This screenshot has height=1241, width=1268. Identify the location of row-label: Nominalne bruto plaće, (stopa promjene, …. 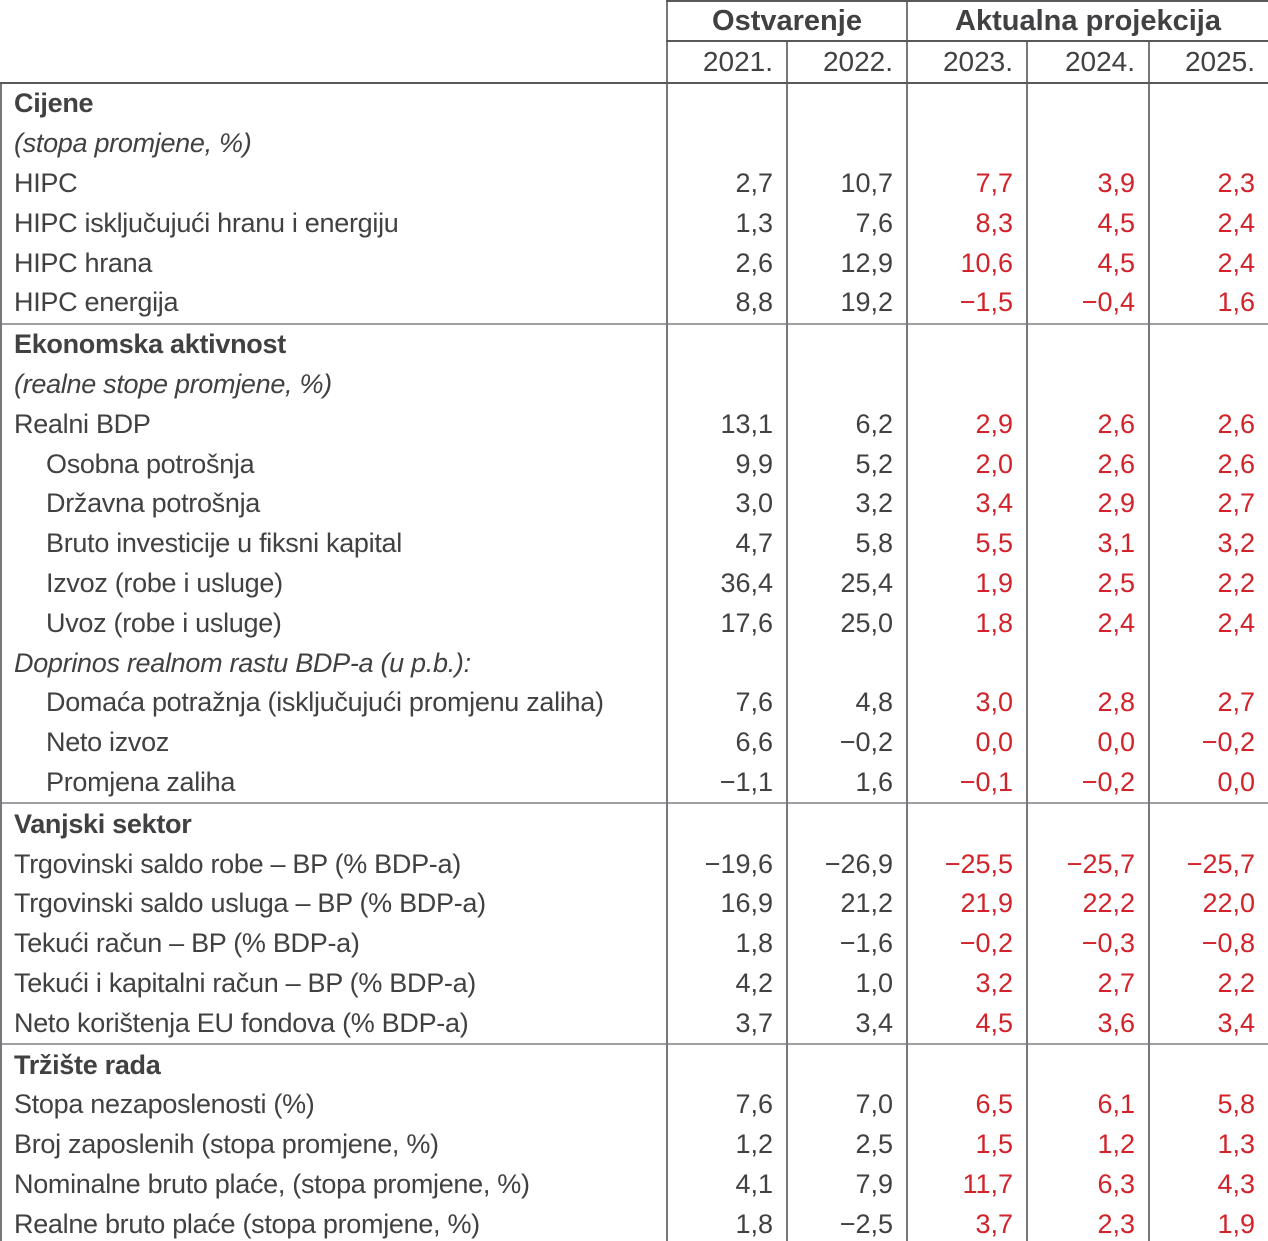
(333, 1184).